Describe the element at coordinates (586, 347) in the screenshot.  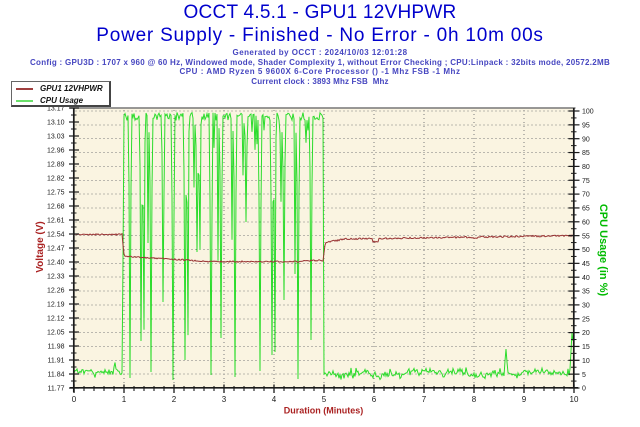
I see `svg-text: 15` at that location.